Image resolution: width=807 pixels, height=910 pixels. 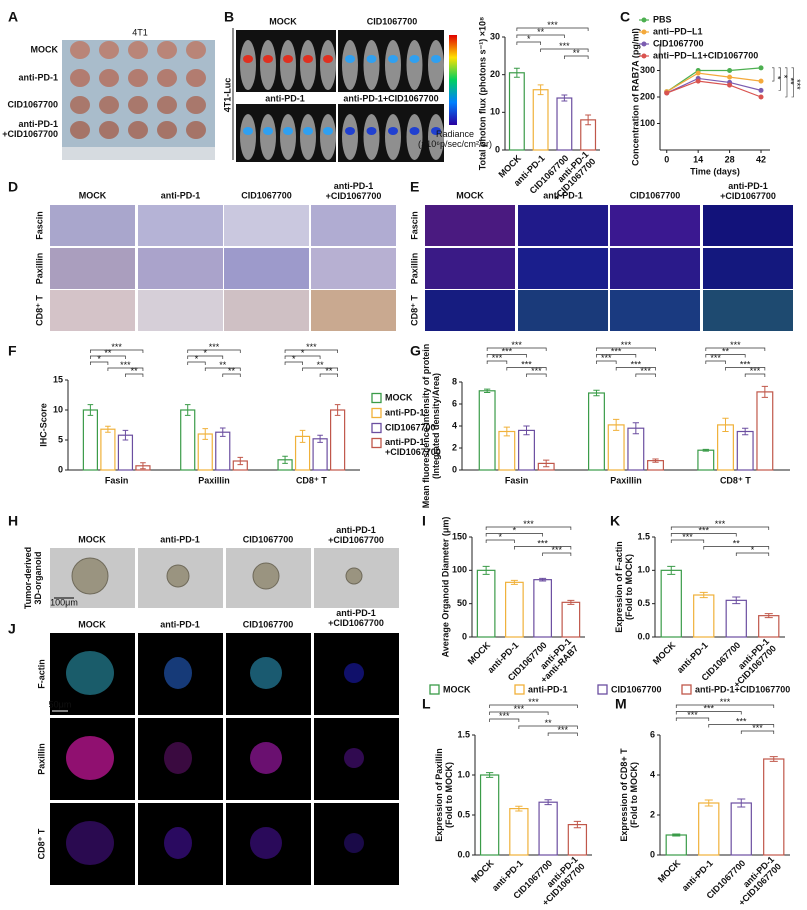 What do you see at coordinates (462, 603) in the screenshot?
I see `y-tick-label: 50` at bounding box center [462, 603].